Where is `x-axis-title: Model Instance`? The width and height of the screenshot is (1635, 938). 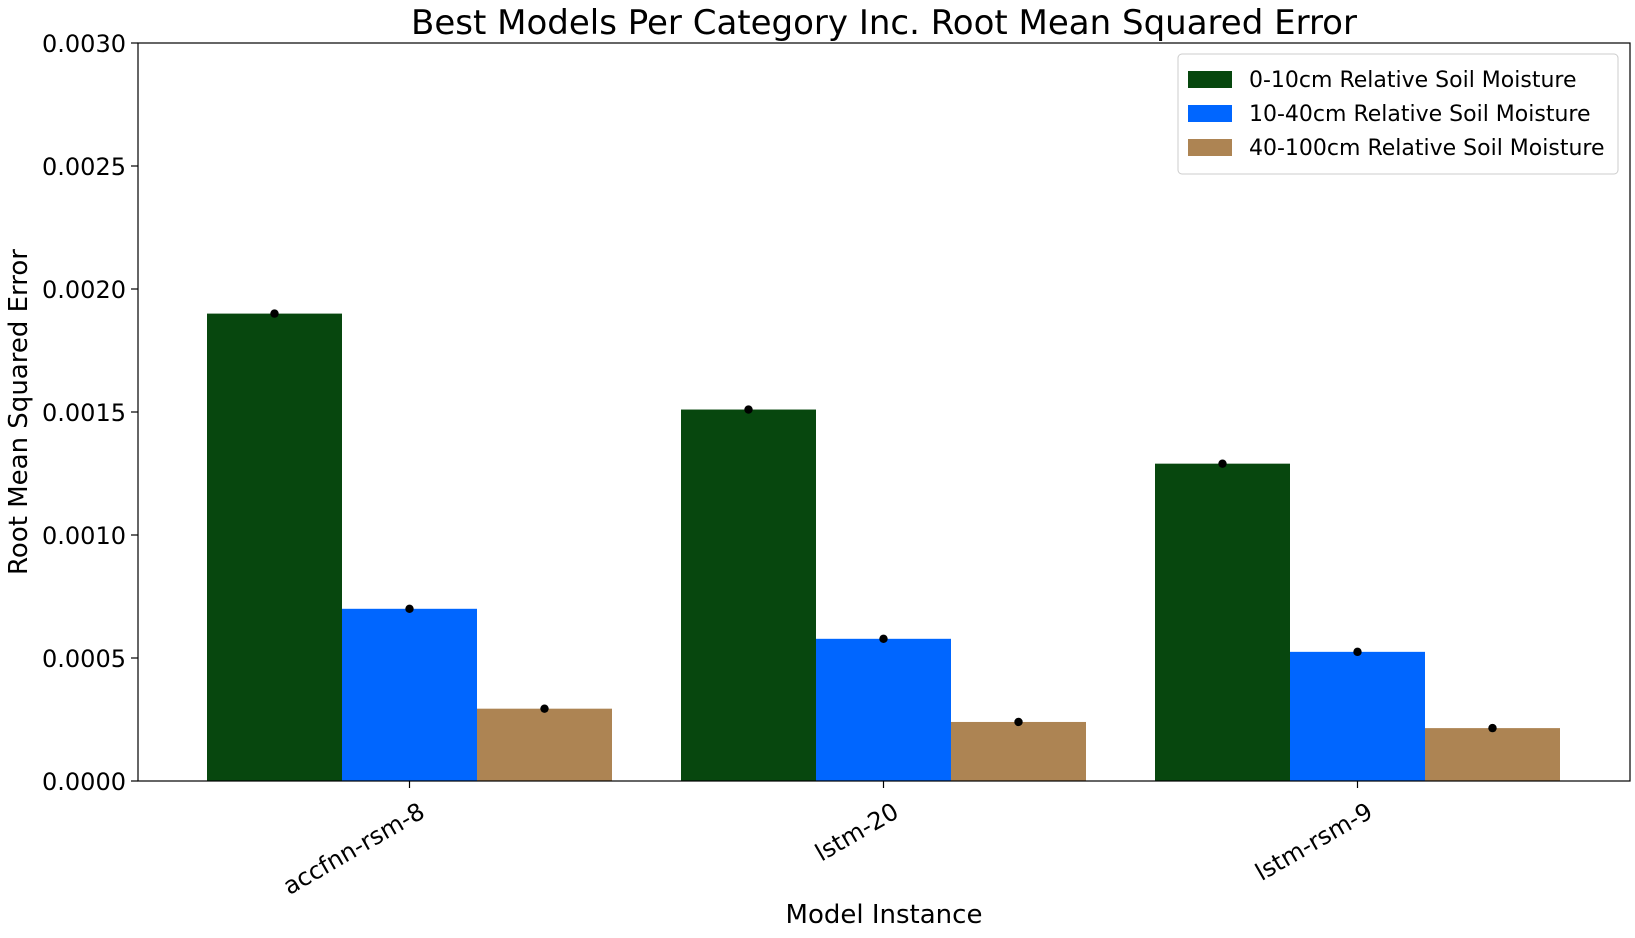 x-axis-title: Model Instance is located at coordinates (884, 915).